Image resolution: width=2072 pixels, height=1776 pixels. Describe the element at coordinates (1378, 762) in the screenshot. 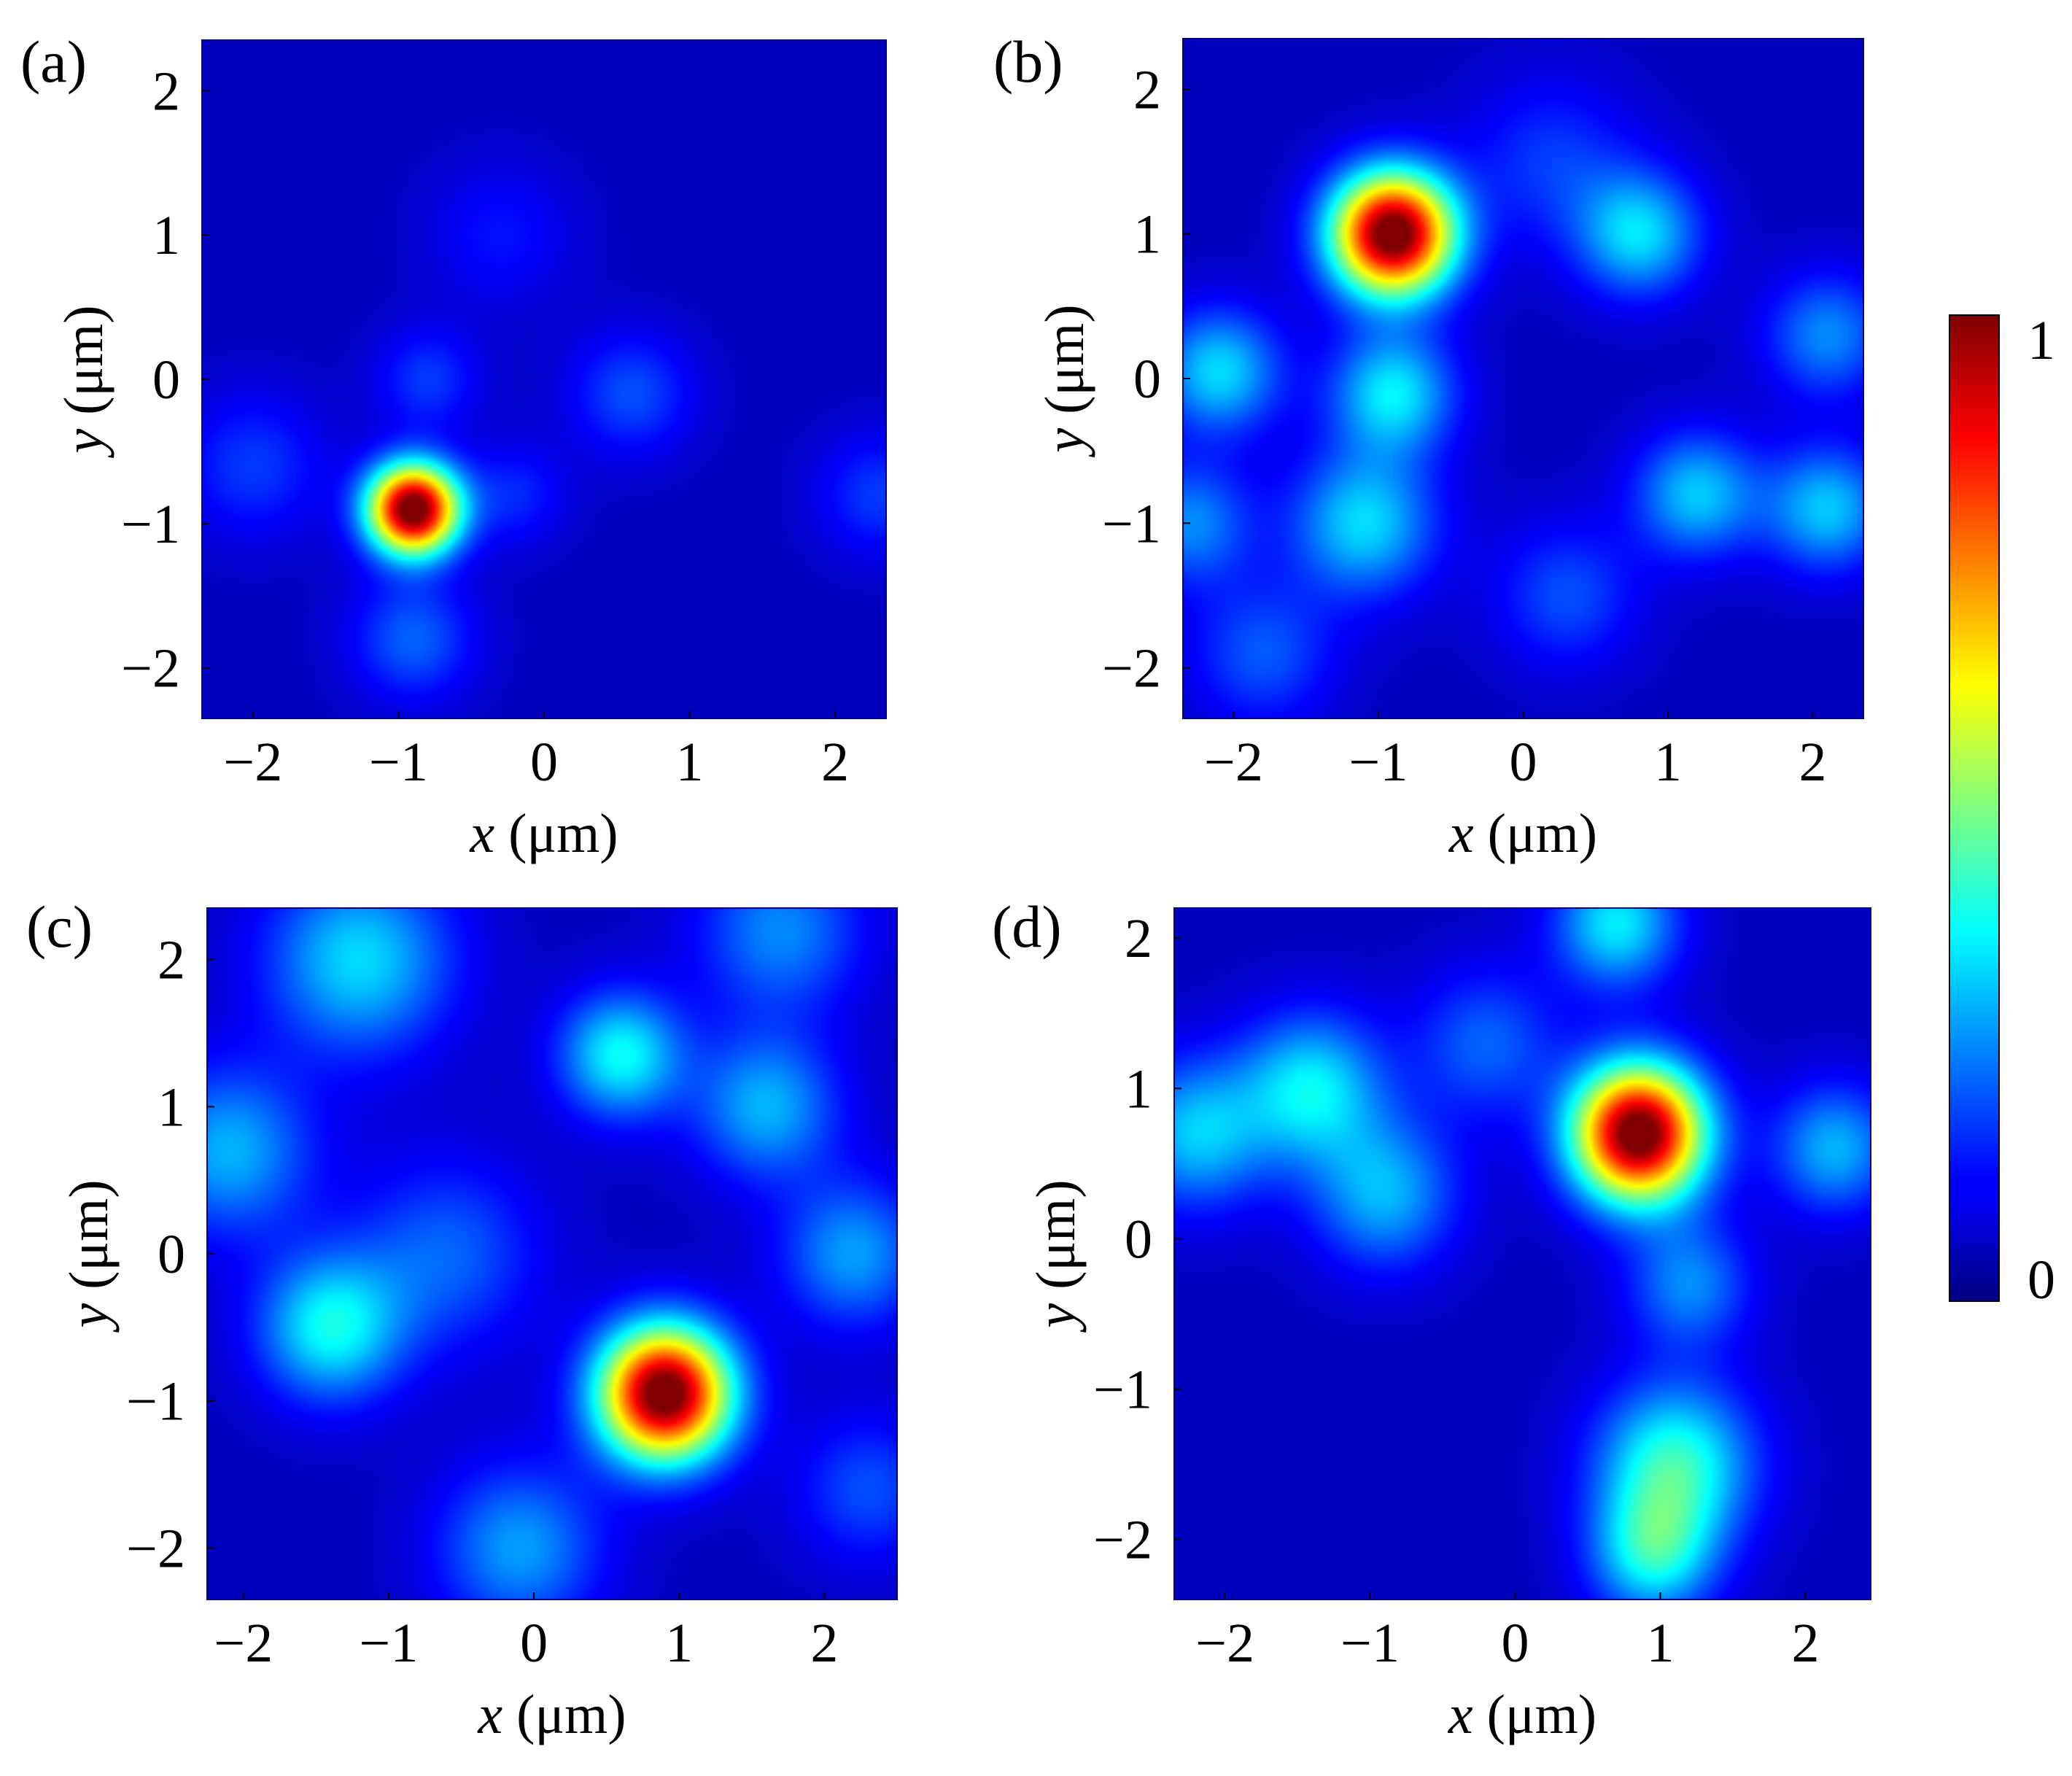

I see `x-tick-label-b: −1` at that location.